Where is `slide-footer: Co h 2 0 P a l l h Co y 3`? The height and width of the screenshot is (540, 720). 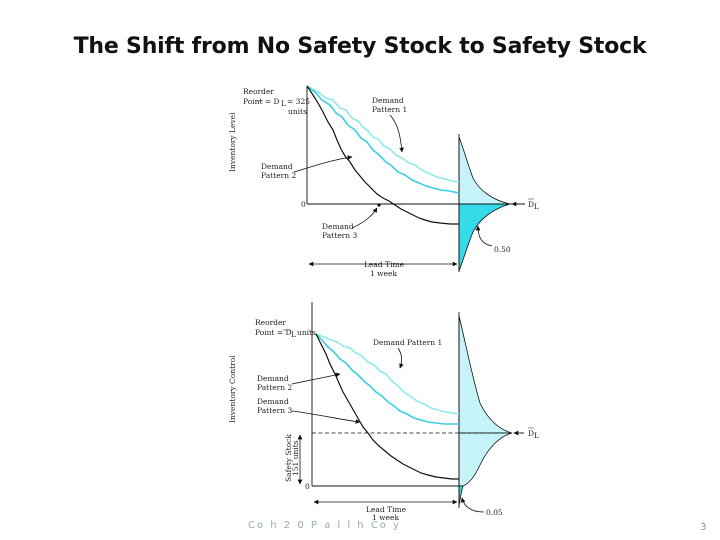
slide-footer: Co h 2 0 P a l l h Co y 3 is located at coordinates (360, 529).